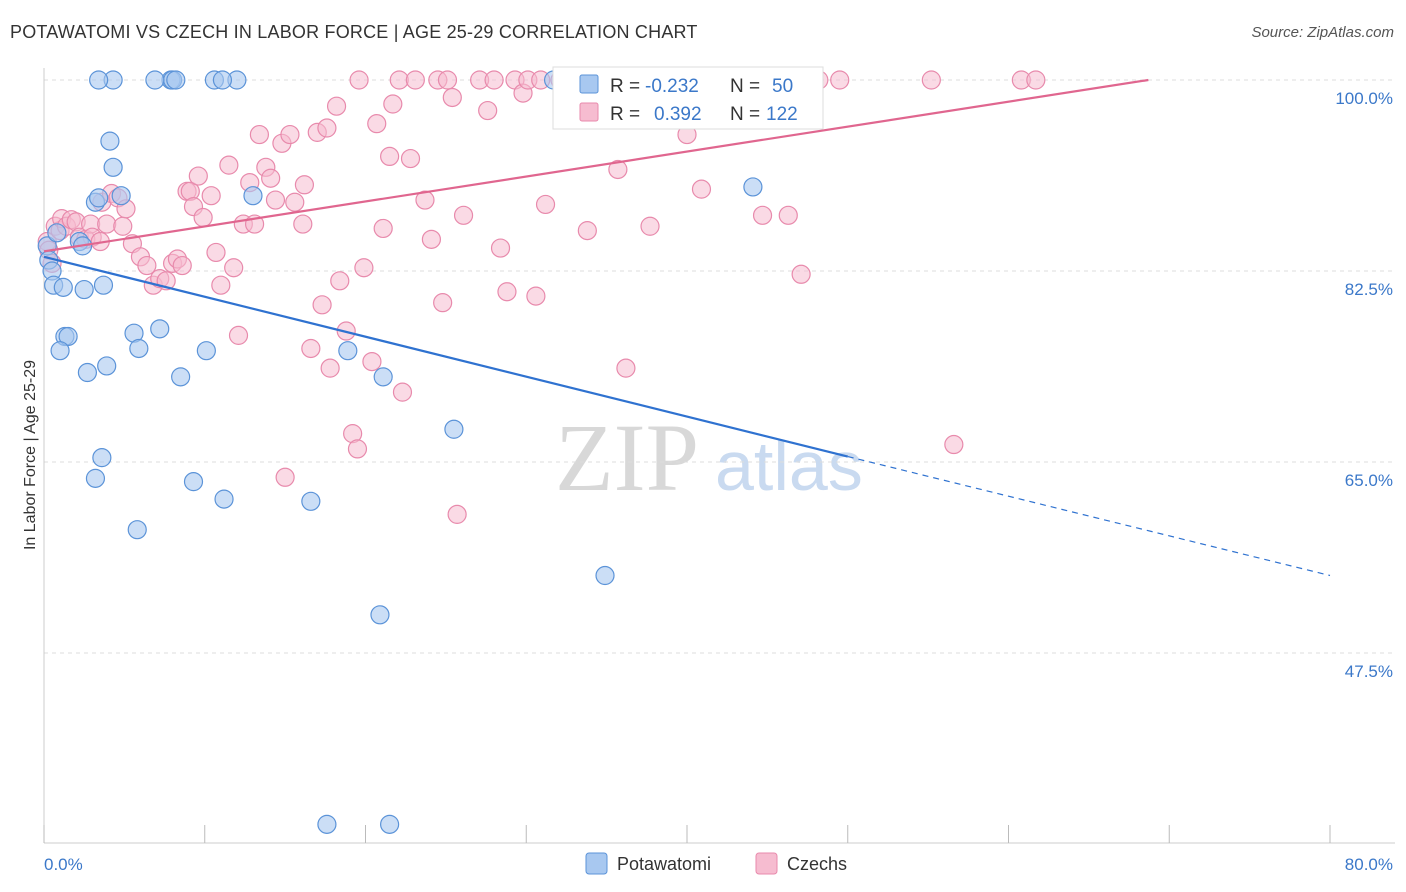  I want to click on legend-r-label-1: R =, so click(625, 86).